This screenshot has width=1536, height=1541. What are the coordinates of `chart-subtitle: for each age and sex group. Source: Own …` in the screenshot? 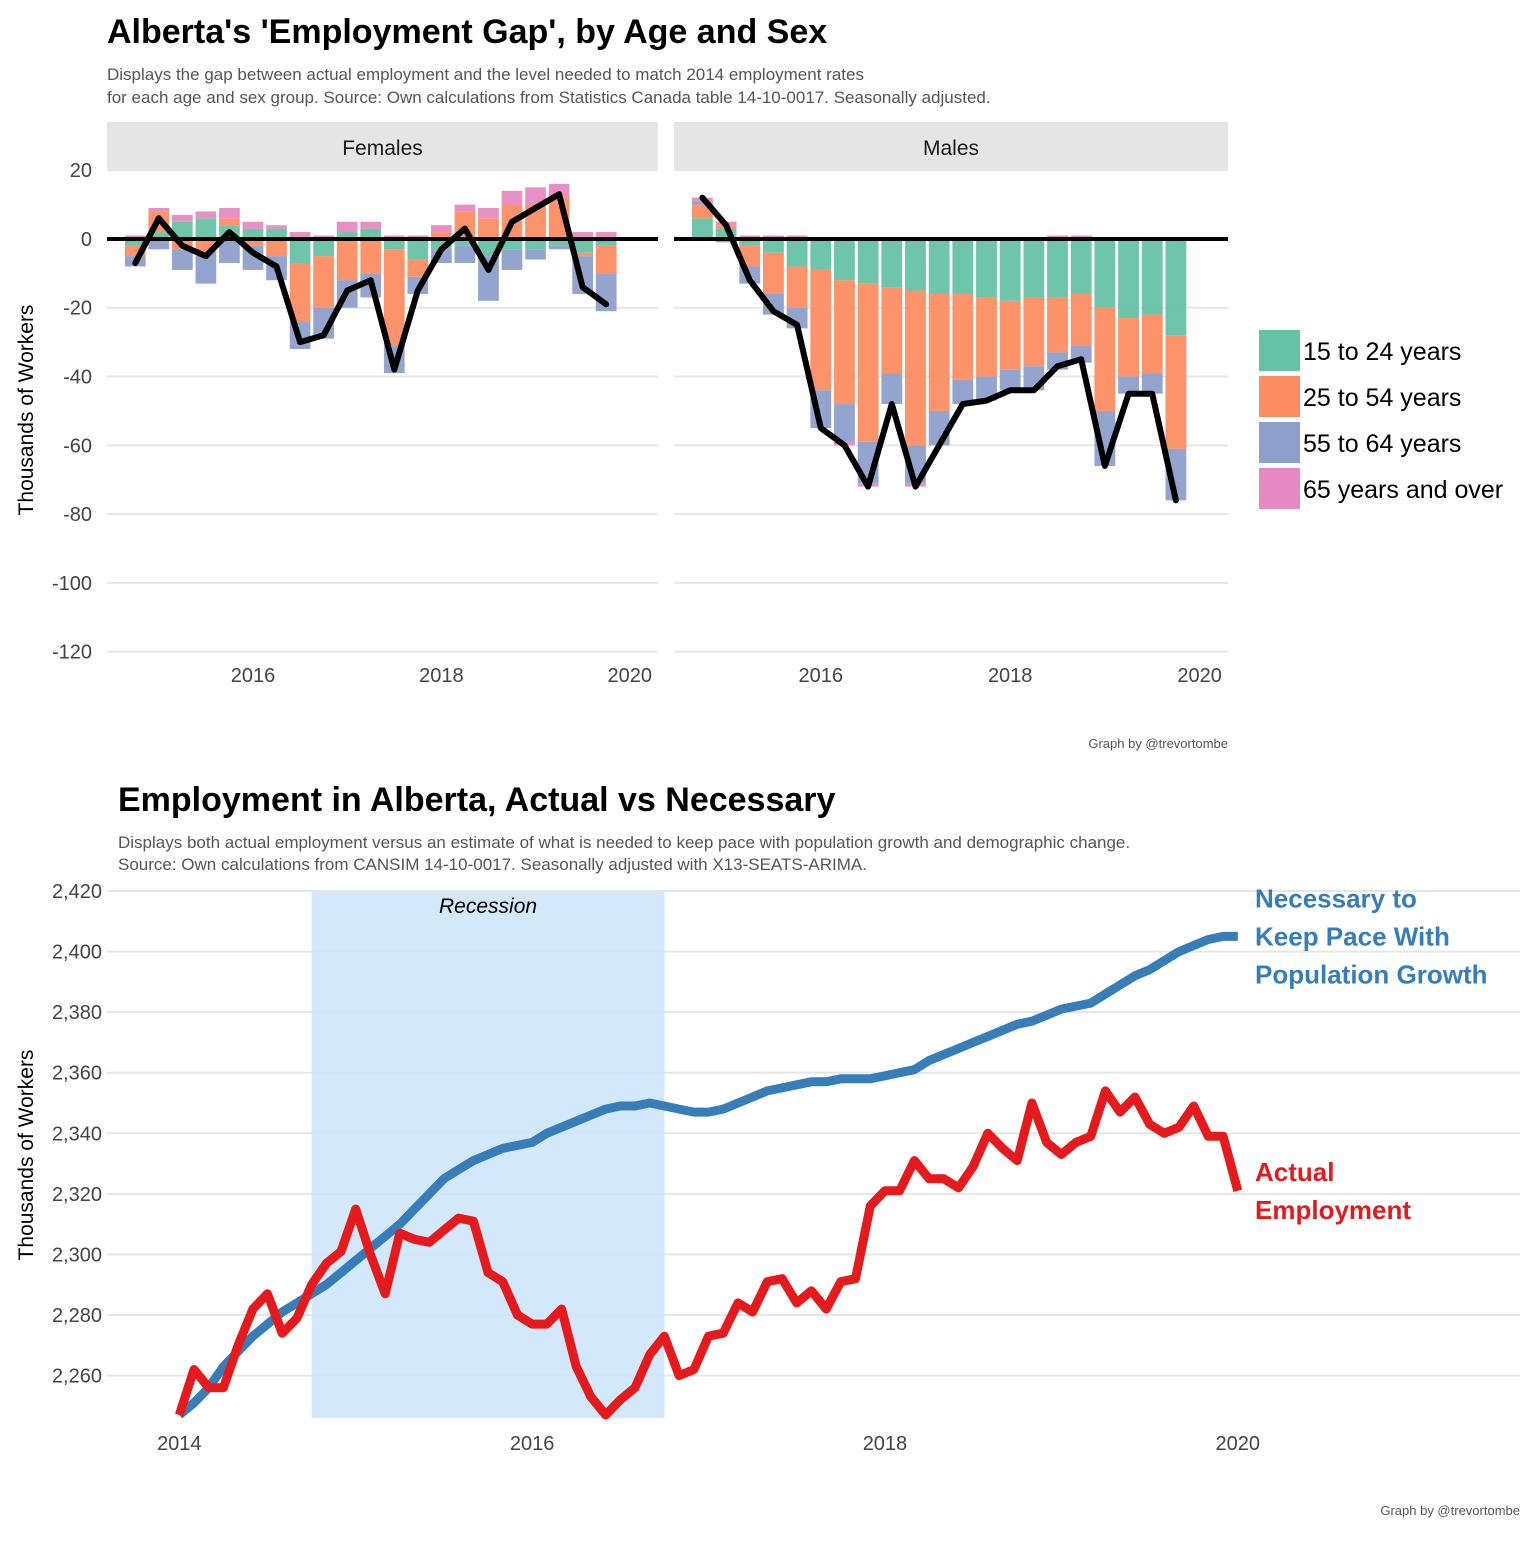 It's located at (549, 97).